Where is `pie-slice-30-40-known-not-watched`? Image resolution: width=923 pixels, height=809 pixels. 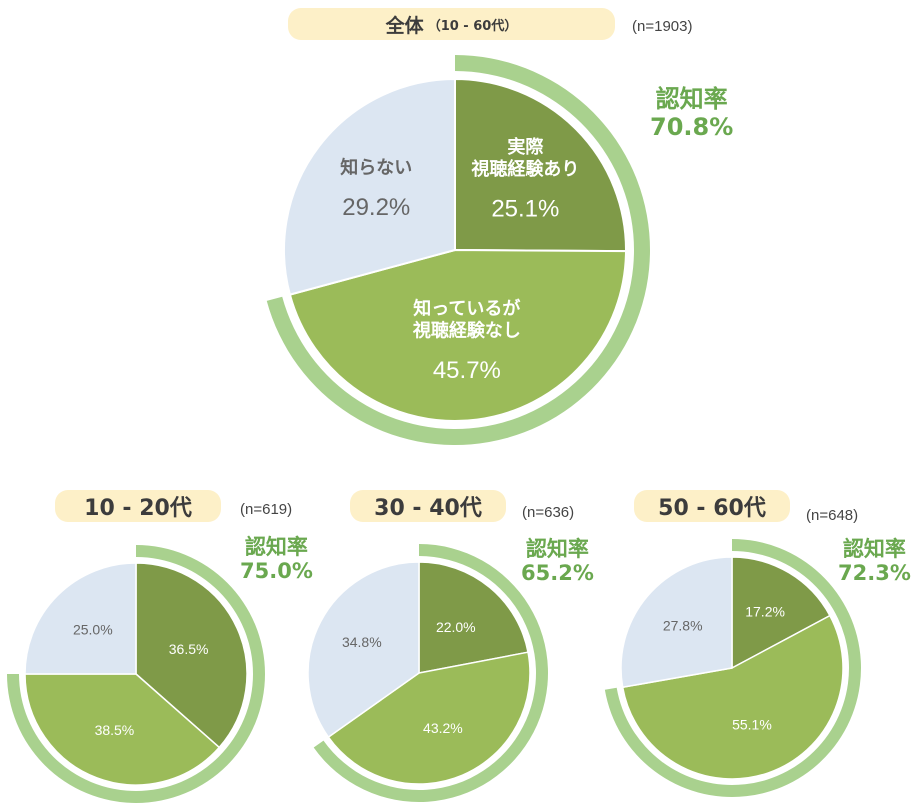 pie-slice-30-40-known-not-watched is located at coordinates (429, 718).